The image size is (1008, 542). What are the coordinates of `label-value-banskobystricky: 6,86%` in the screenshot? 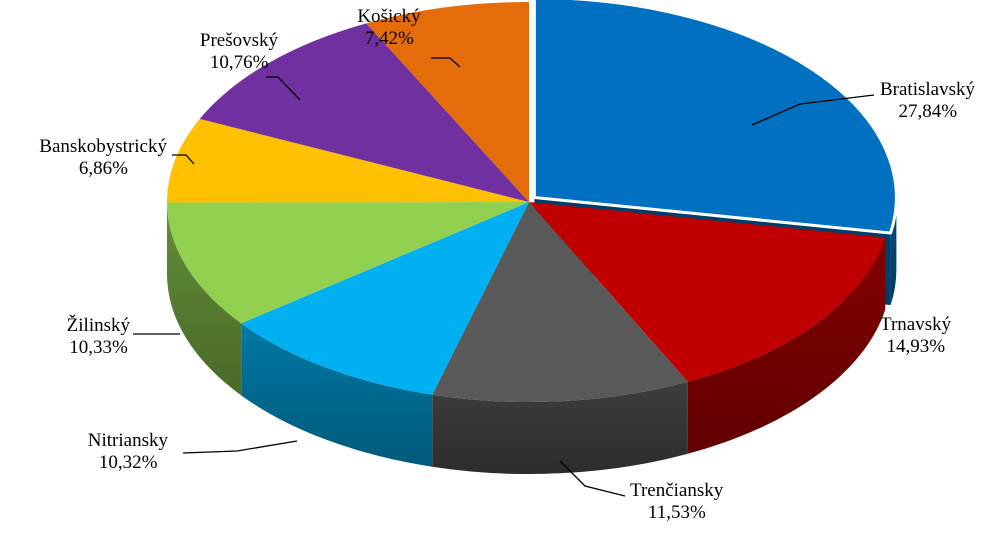 It's located at (103, 168).